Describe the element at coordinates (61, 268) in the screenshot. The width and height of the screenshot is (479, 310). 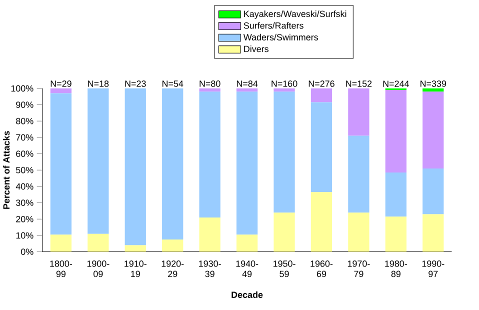
I see `x-tick-label: 1800-99` at that location.